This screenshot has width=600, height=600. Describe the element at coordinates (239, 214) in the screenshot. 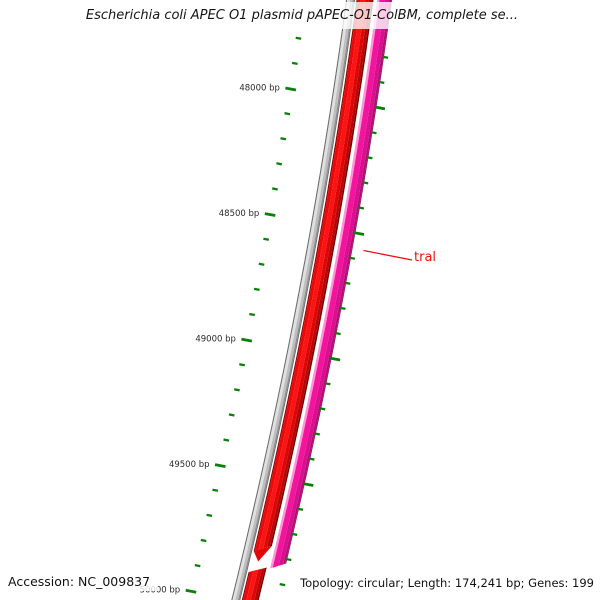

I see `ruler-label: 48500 bp` at that location.